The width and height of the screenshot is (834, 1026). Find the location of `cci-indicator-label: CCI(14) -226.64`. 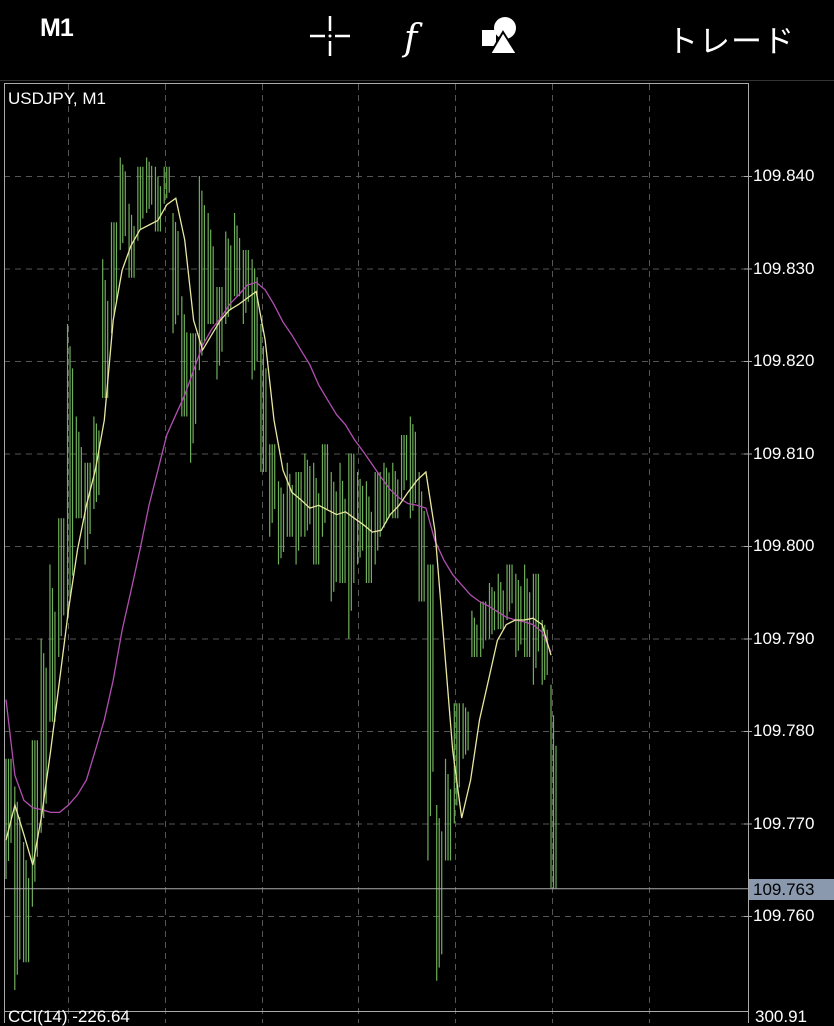

cci-indicator-label: CCI(14) -226.64 is located at coordinates (69, 1016).